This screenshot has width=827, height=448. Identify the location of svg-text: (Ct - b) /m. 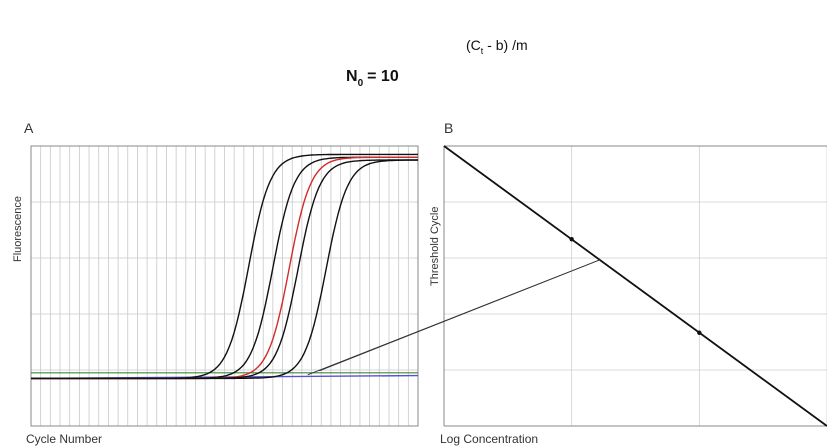
(497, 46).